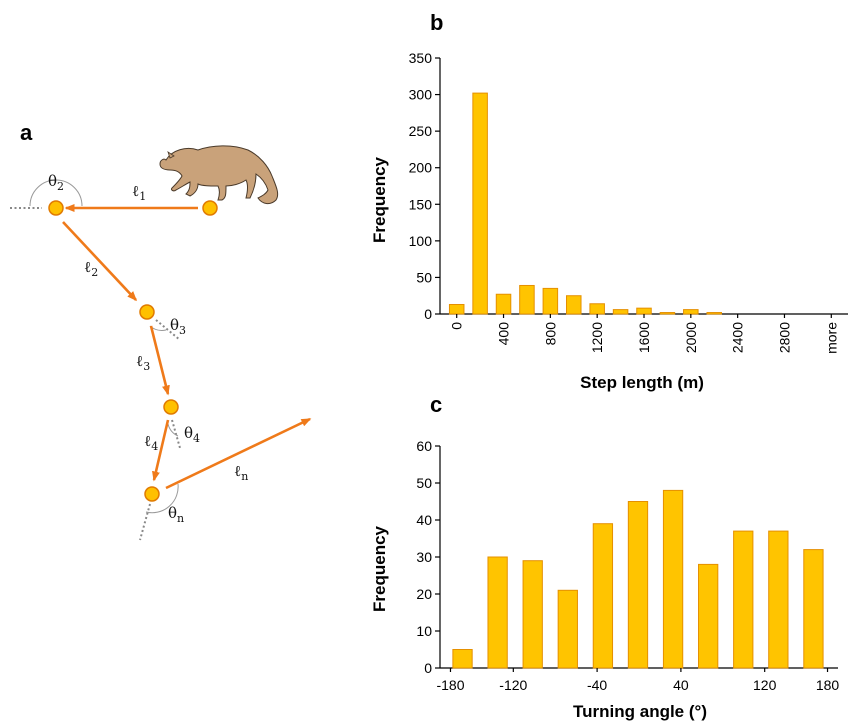 Image resolution: width=851 pixels, height=723 pixels. Describe the element at coordinates (379, 199) in the screenshot. I see `y-axis-title-b: Frequency` at that location.